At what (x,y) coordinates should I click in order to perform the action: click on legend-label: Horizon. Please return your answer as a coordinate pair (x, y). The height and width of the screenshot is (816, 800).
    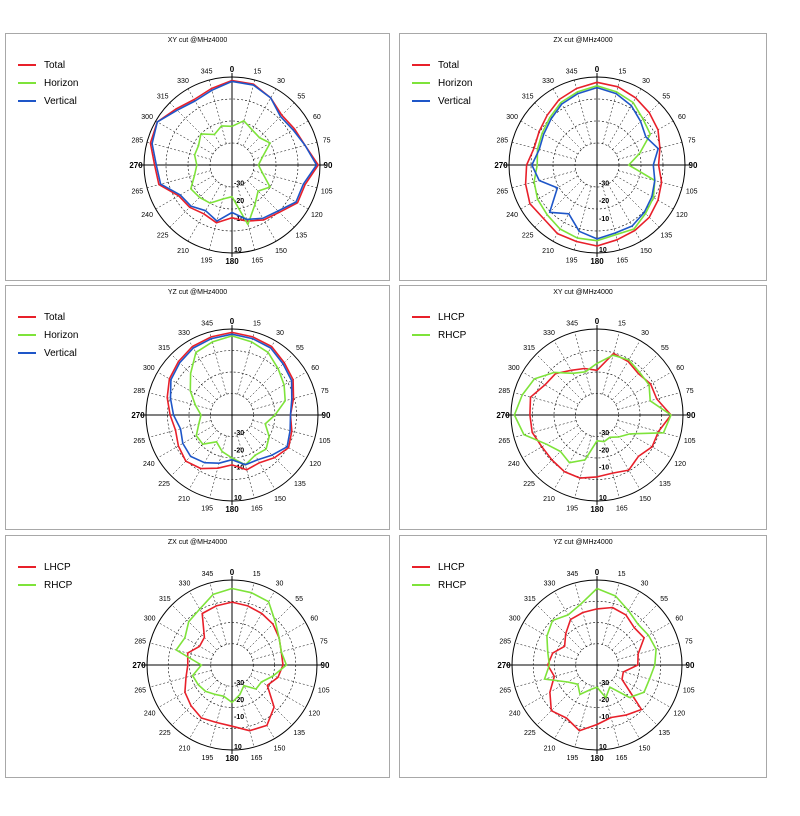
    Looking at the image, I should click on (455, 83).